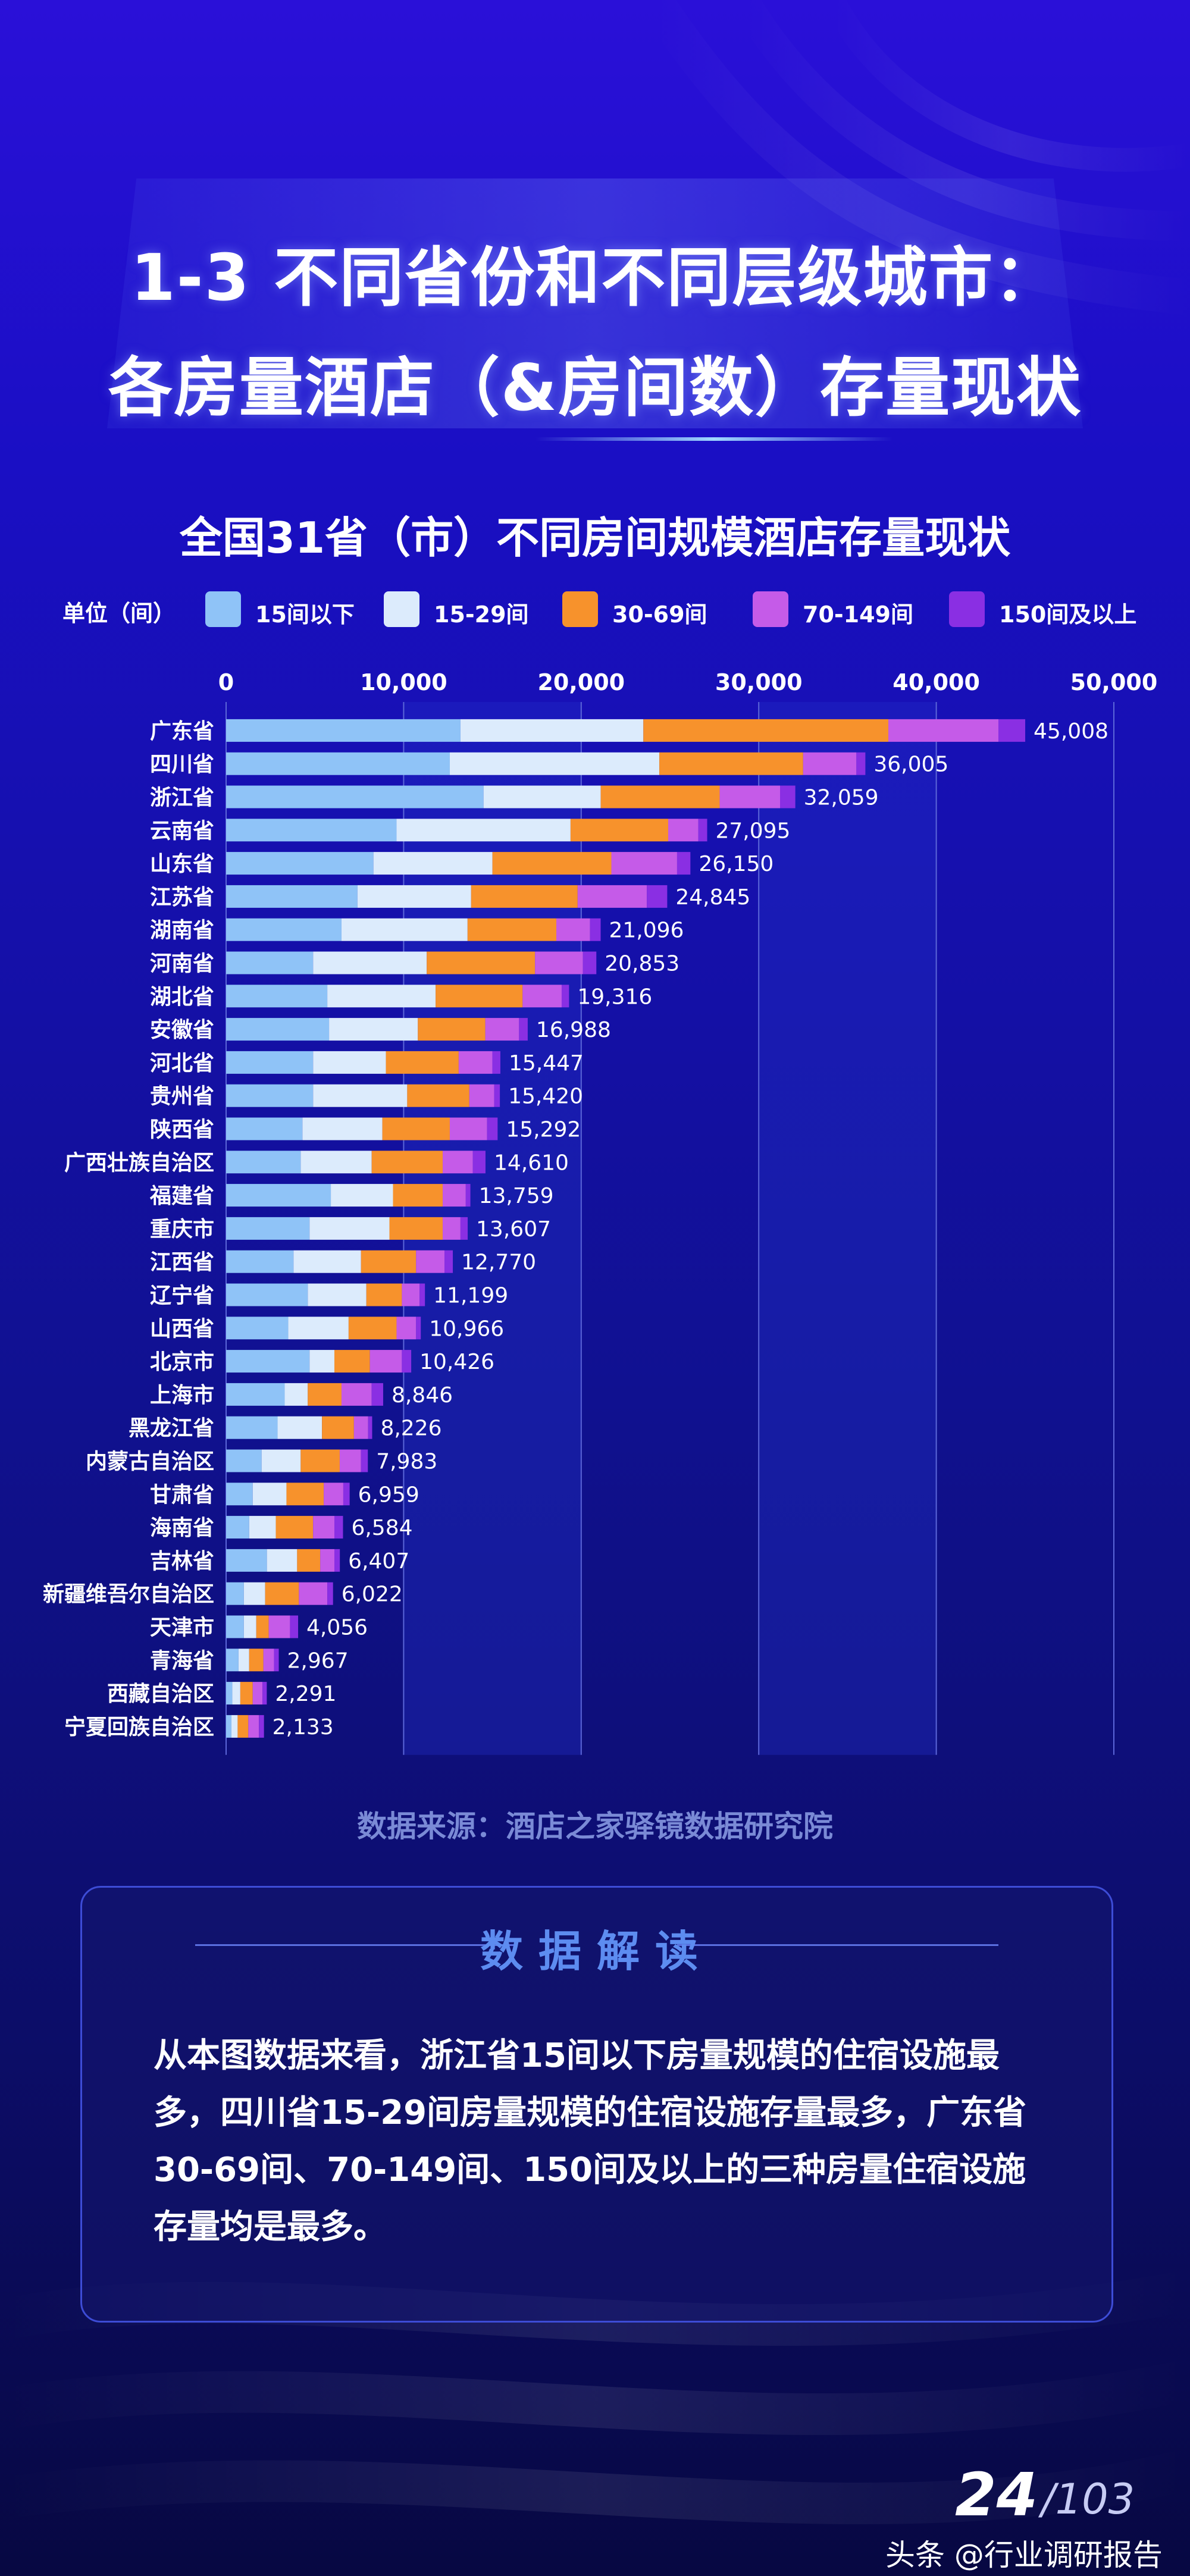 This screenshot has width=1190, height=2576. What do you see at coordinates (736, 864) in the screenshot?
I see `total-label: 26,150` at bounding box center [736, 864].